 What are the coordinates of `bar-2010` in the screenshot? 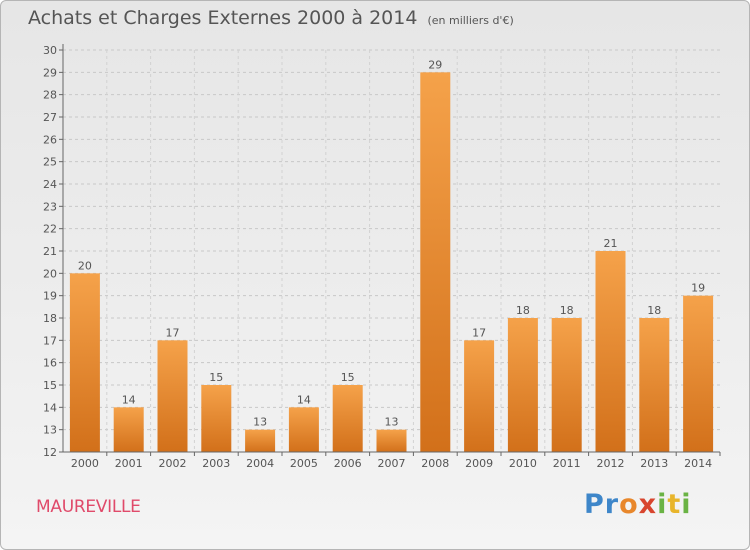 It's located at (522, 385).